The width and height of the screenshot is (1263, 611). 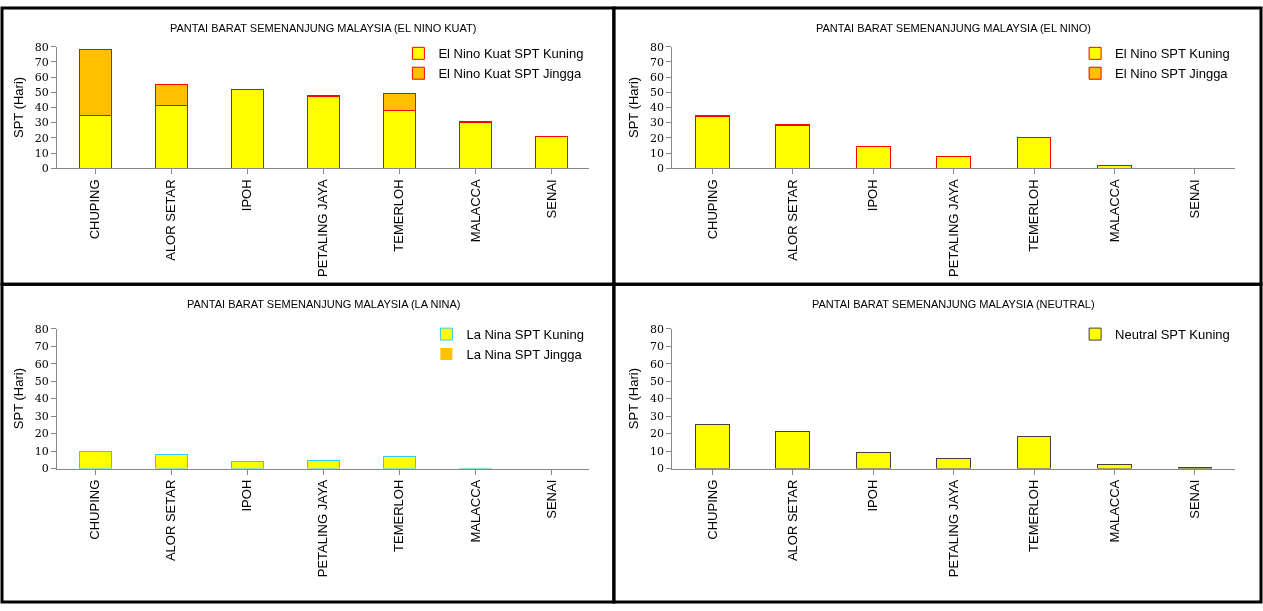 What do you see at coordinates (524, 355) in the screenshot?
I see `legend-label: La Nina SPT Jingga` at bounding box center [524, 355].